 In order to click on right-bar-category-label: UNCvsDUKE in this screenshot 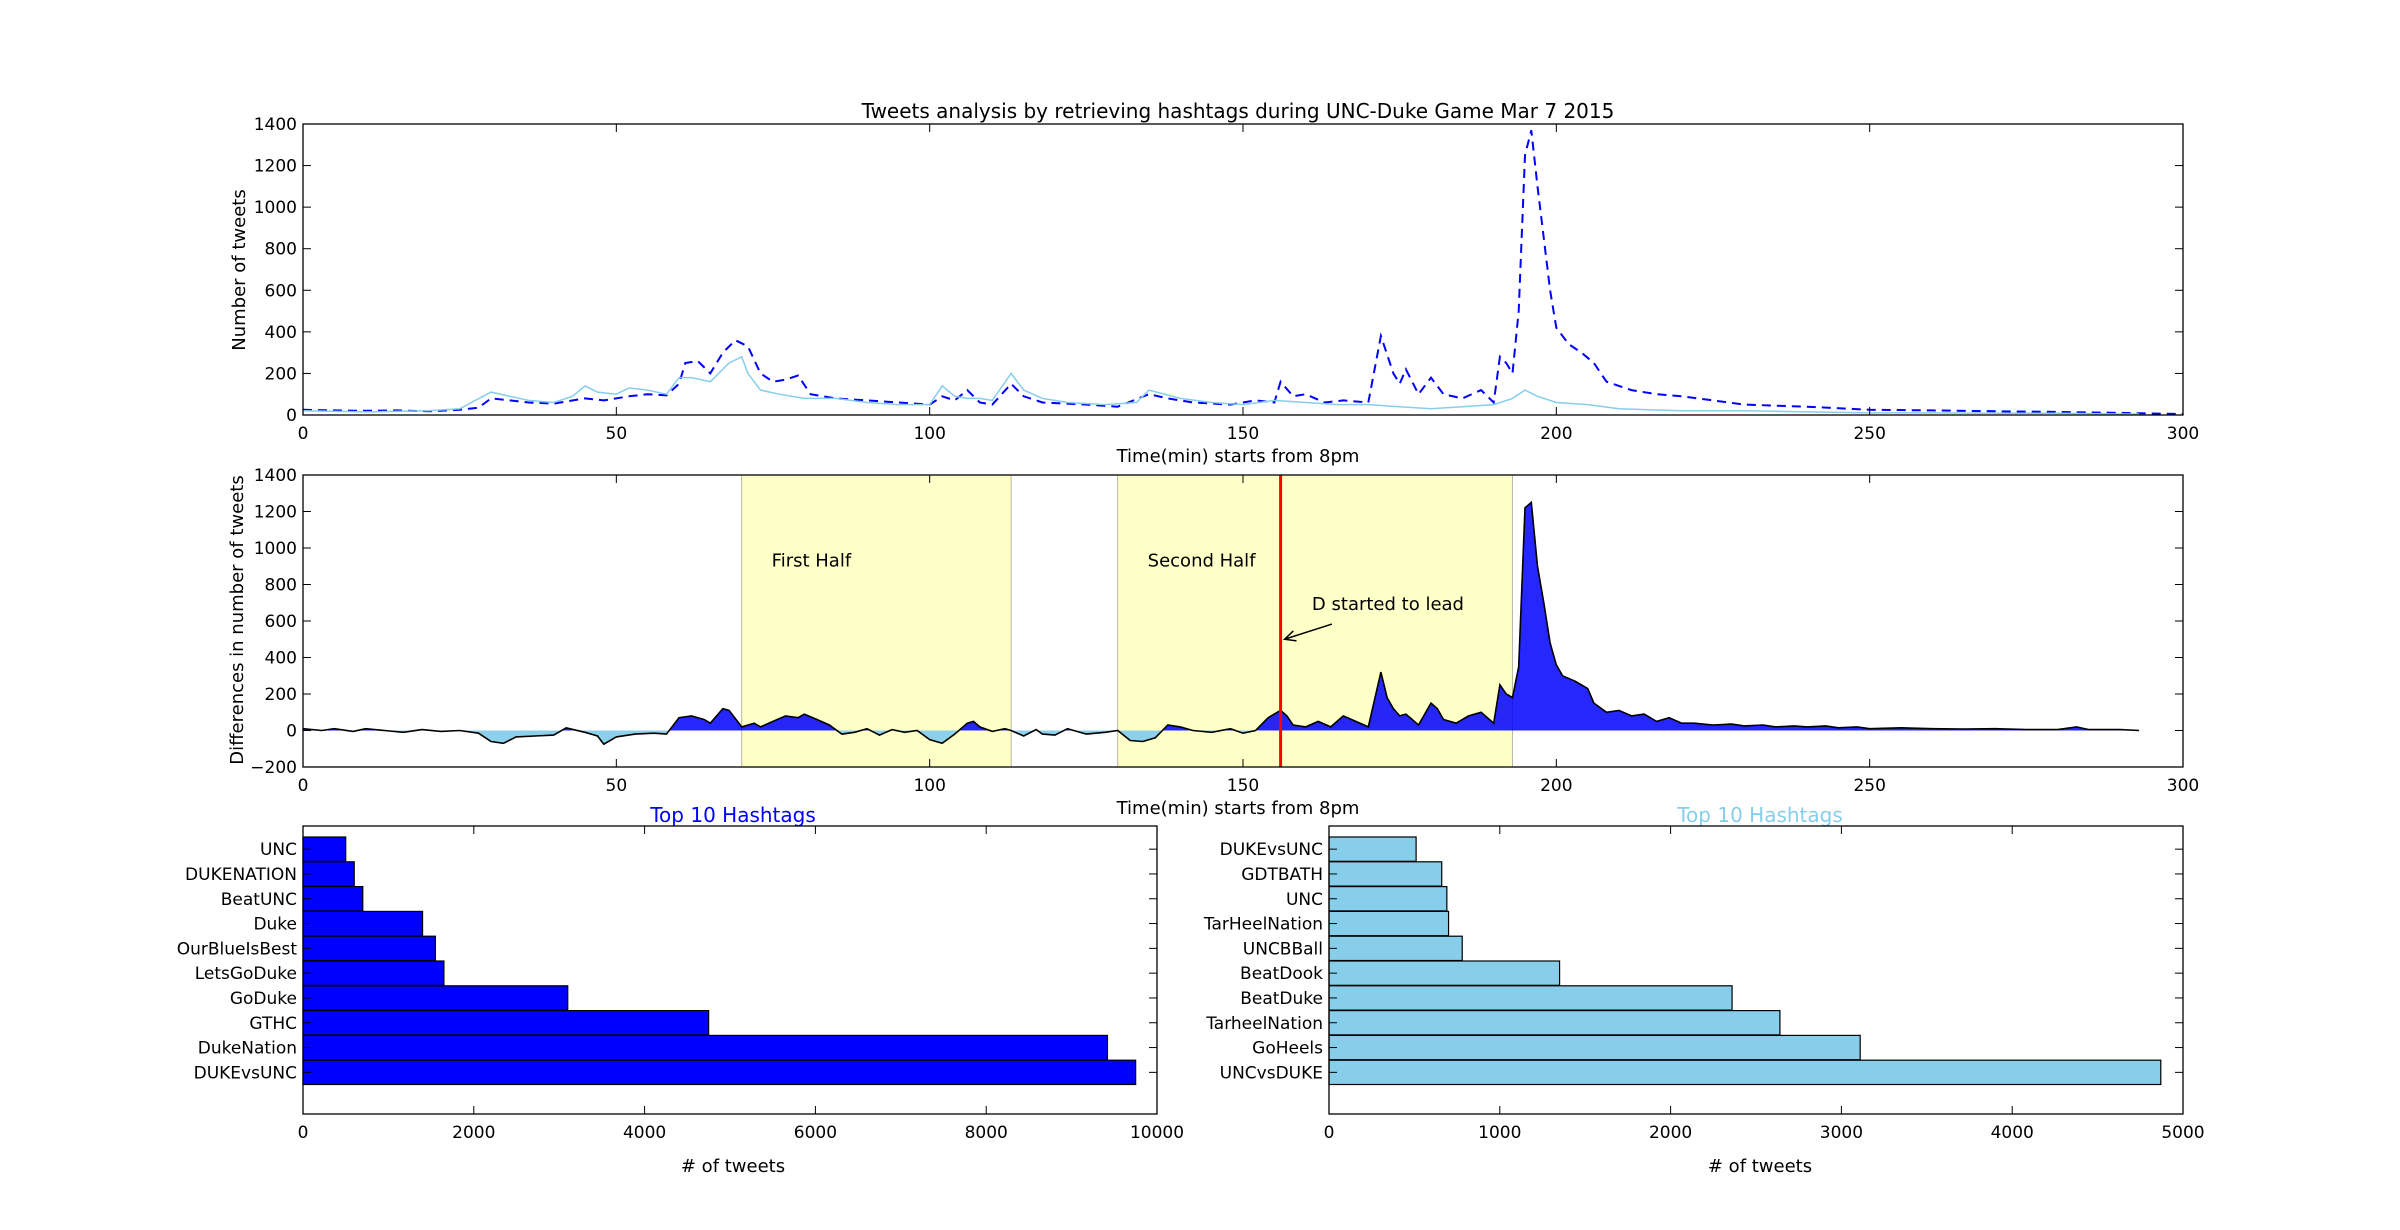, I will do `click(1271, 1073)`.